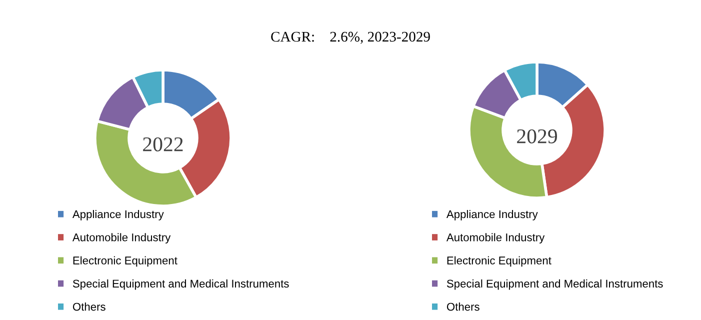 Image resolution: width=701 pixels, height=320 pixels. I want to click on text: CAGR: 2.6%, 2023-2029, so click(350, 38).